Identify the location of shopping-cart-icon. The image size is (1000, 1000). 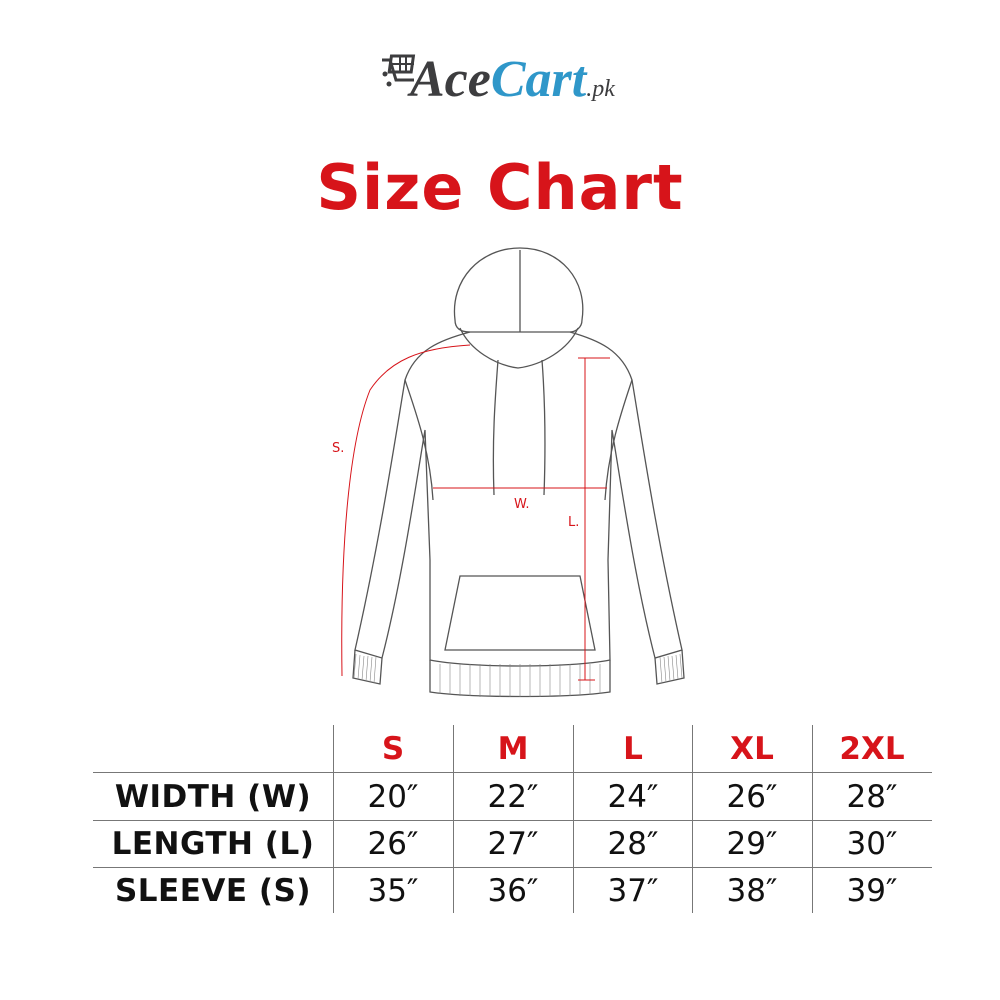
(399, 70).